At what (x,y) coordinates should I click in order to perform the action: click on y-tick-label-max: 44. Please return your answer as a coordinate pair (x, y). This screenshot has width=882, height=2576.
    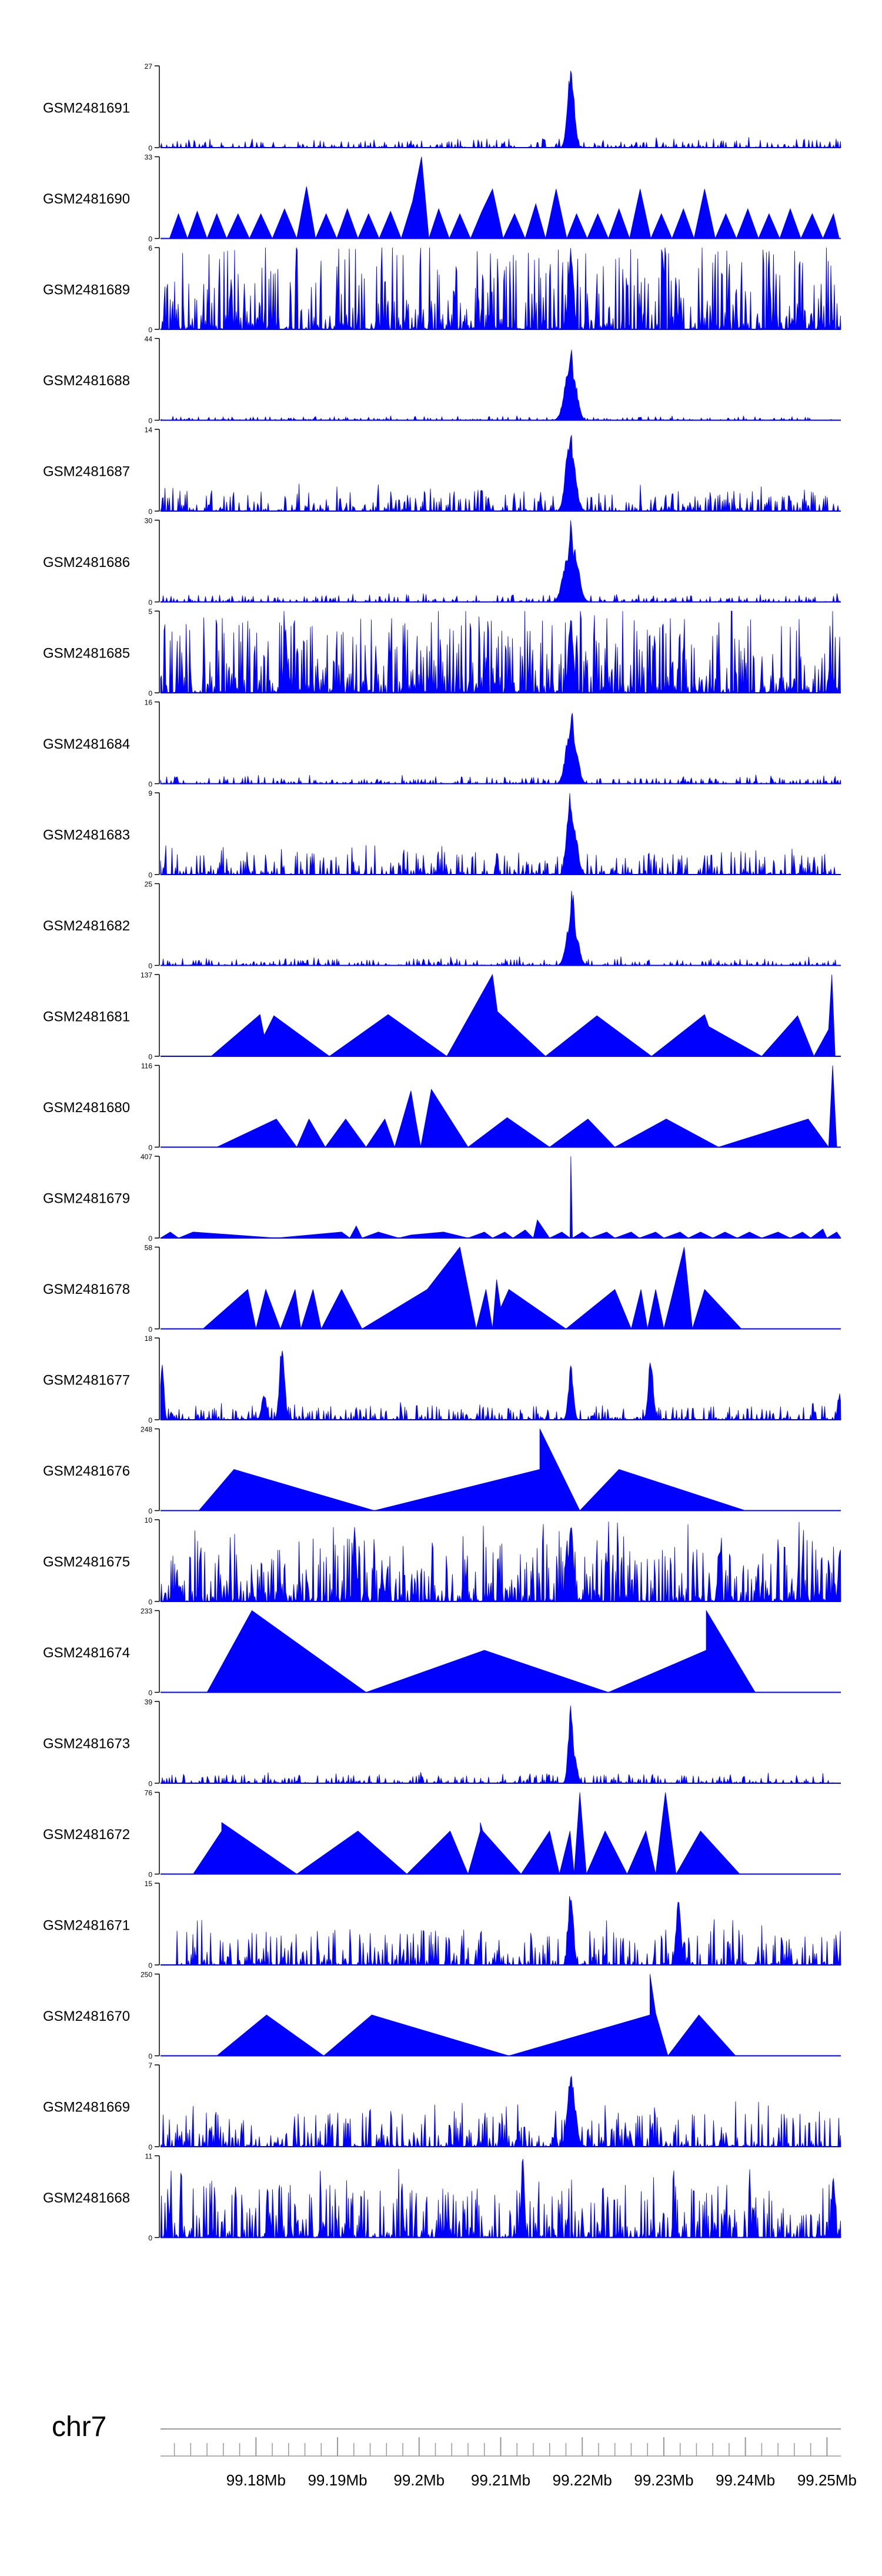
    Looking at the image, I should click on (149, 339).